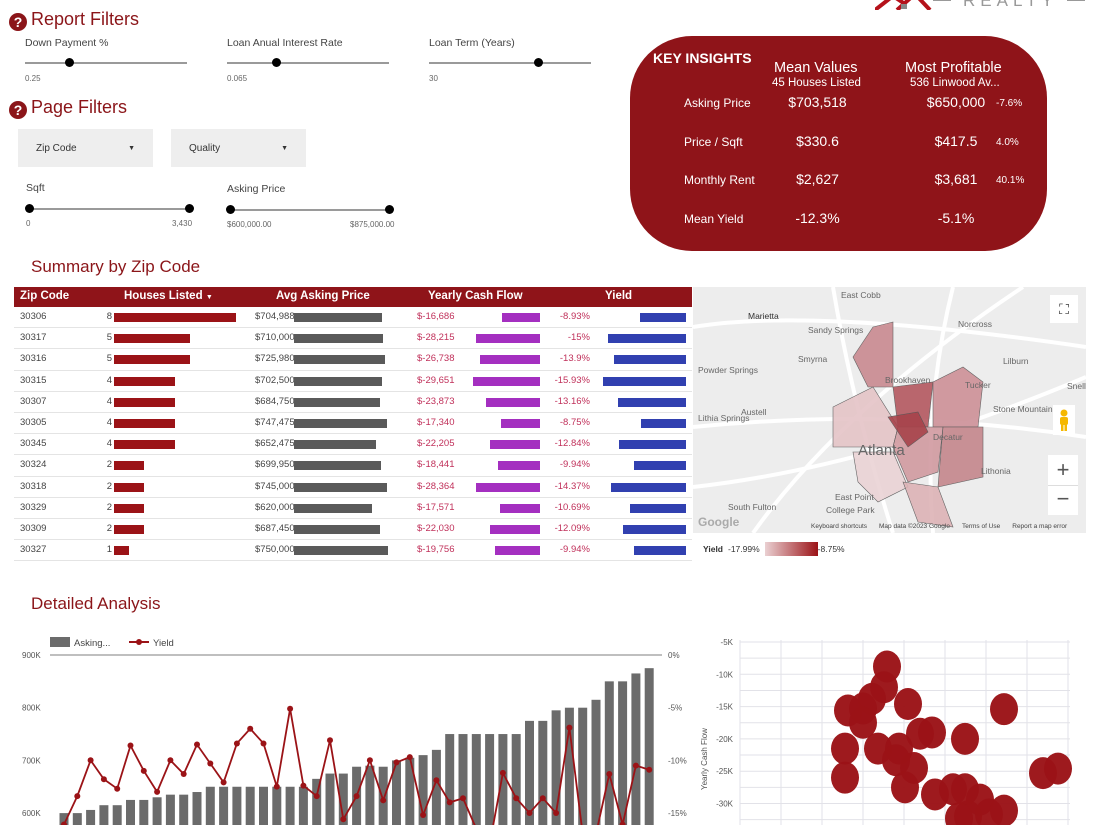  What do you see at coordinates (1063, 469) in the screenshot?
I see `zoom-in-button: +` at bounding box center [1063, 469].